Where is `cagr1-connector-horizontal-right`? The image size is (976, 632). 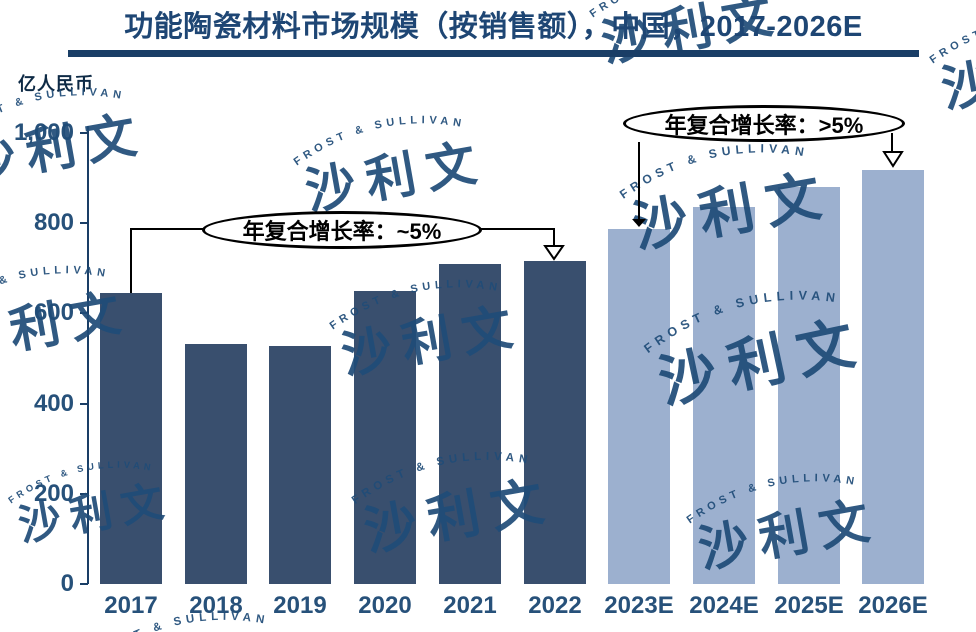 cagr1-connector-horizontal-right is located at coordinates (517, 229).